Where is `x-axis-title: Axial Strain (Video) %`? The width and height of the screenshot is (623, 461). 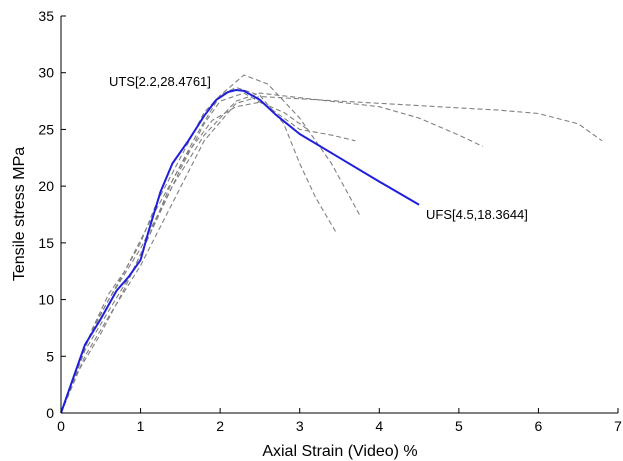 x-axis-title: Axial Strain (Video) % is located at coordinates (339, 451).